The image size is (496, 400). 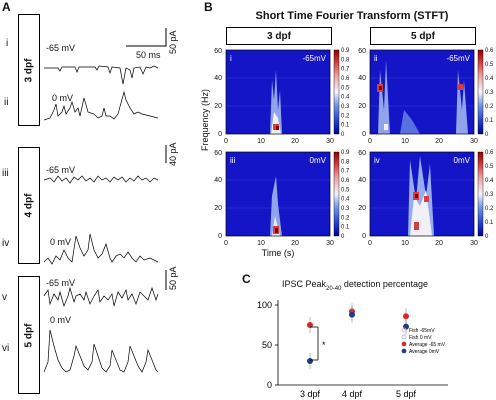 I want to click on colorbar-left-tick: 0.1, so click(x=345, y=228).